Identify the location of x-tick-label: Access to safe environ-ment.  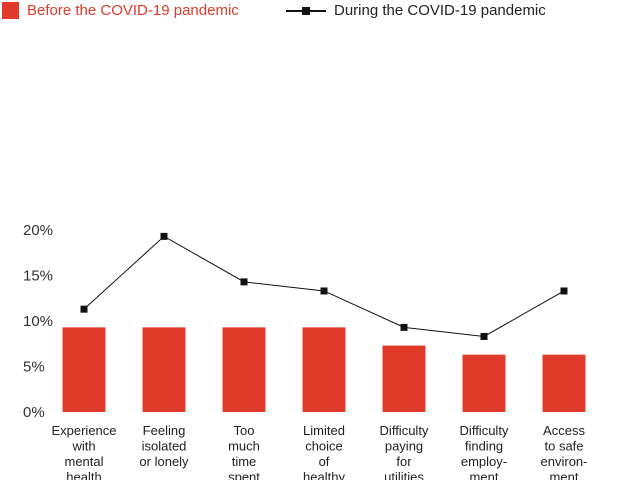
(564, 451).